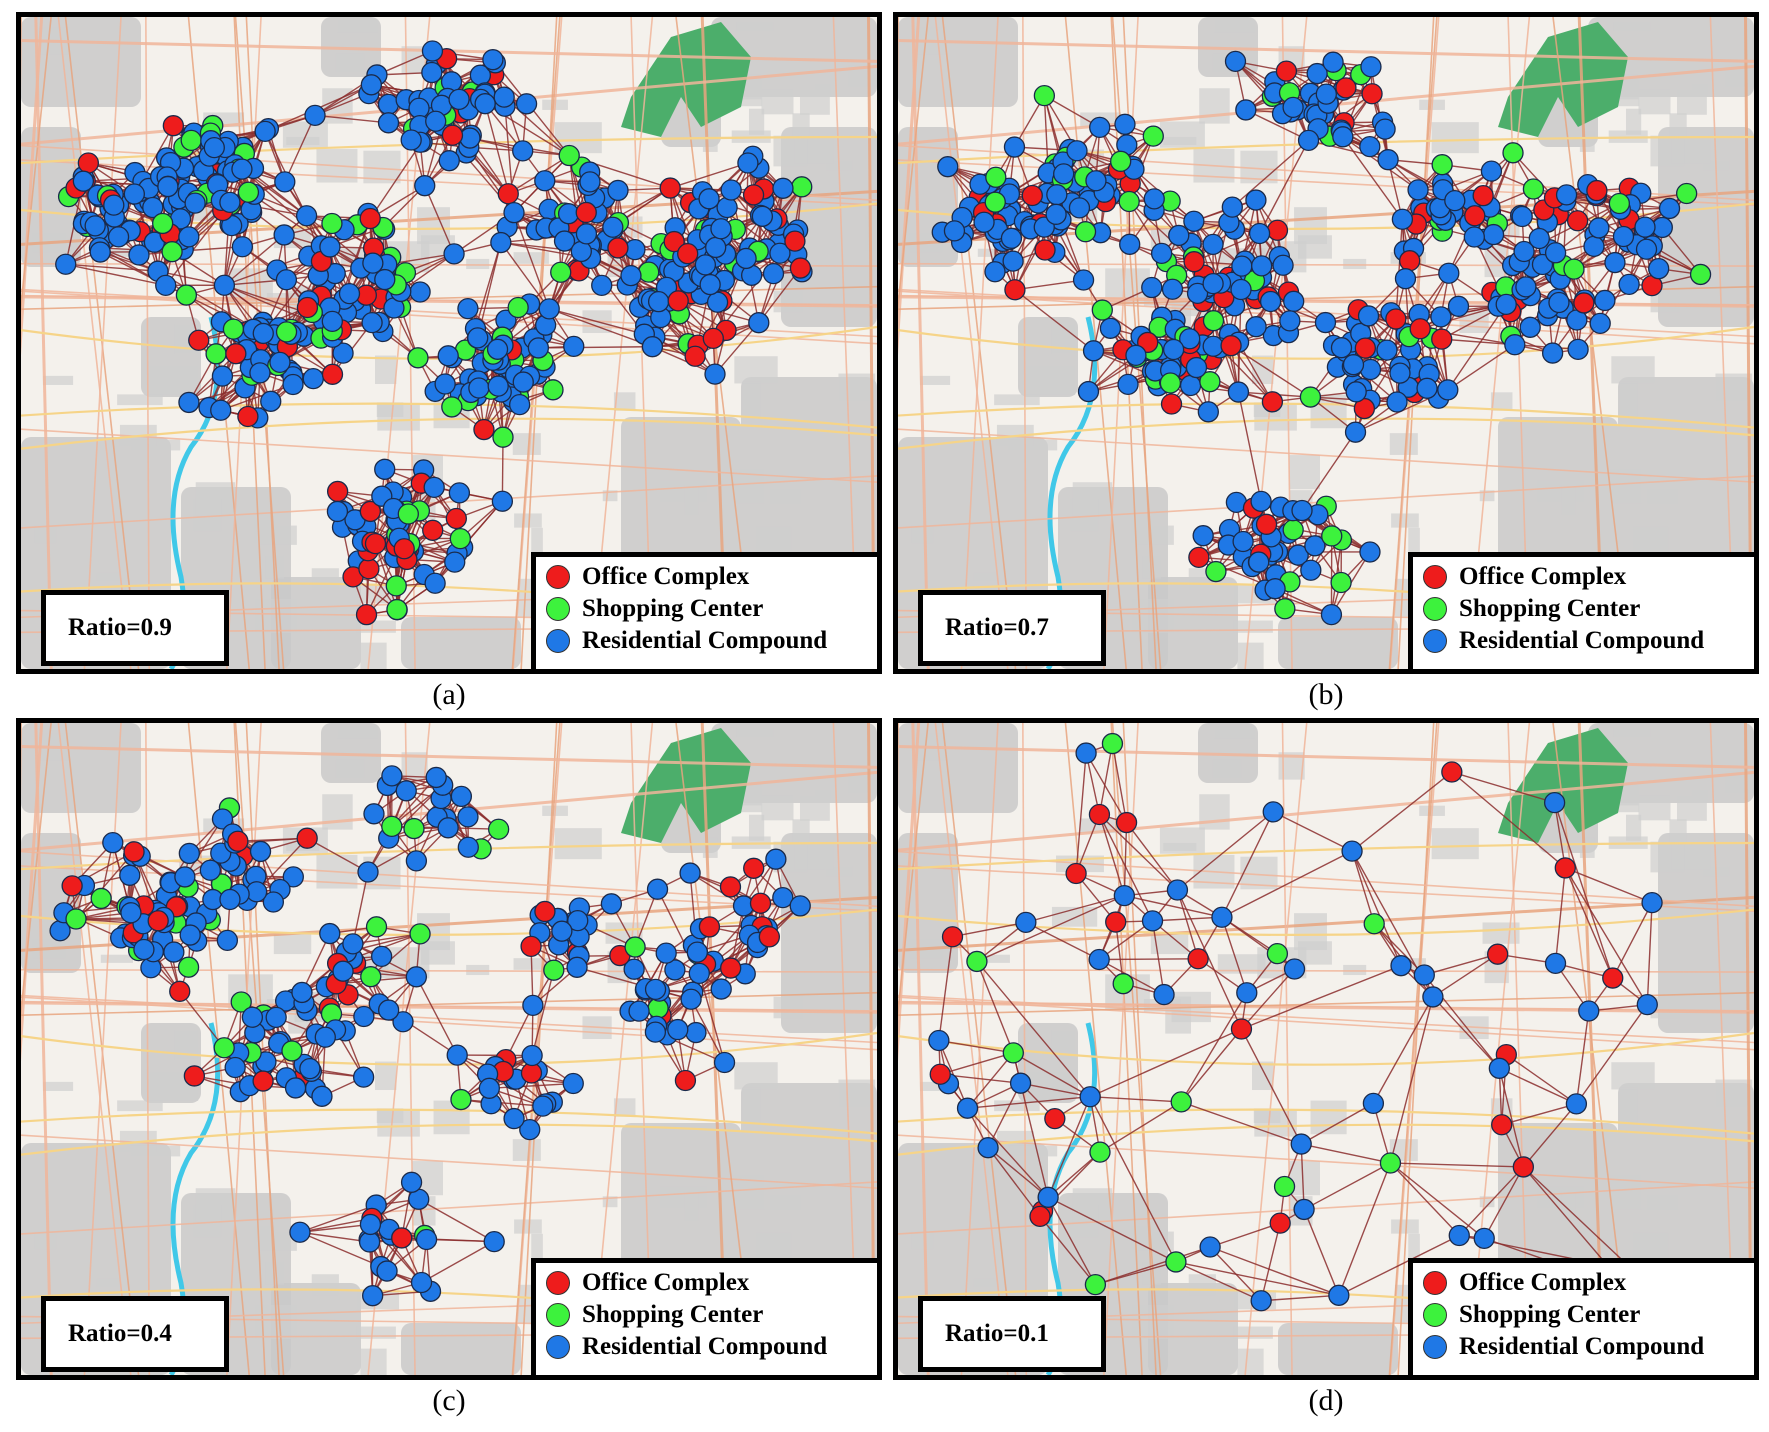  What do you see at coordinates (705, 640) in the screenshot?
I see `legend-residential-label: Residential Compound` at bounding box center [705, 640].